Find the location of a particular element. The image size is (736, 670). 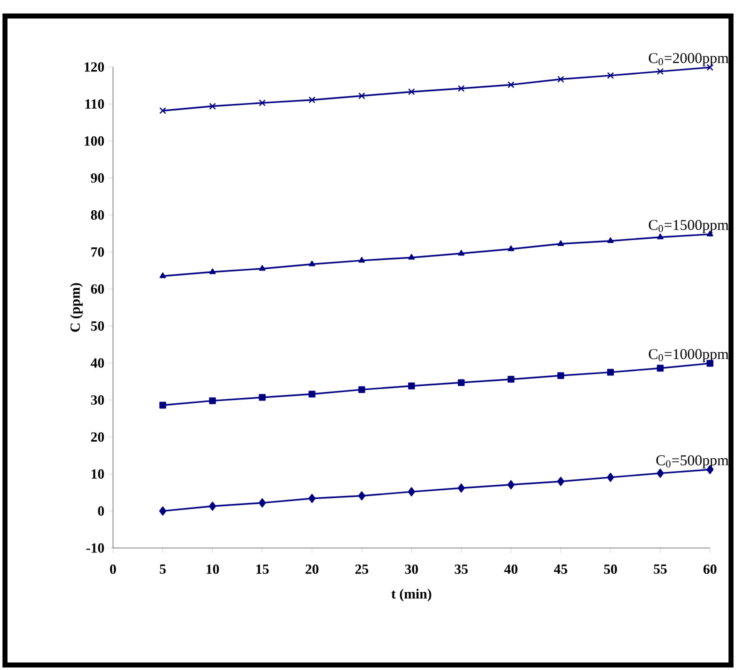

series-label: C$_{0}$=1500ppm is located at coordinates (688, 227).